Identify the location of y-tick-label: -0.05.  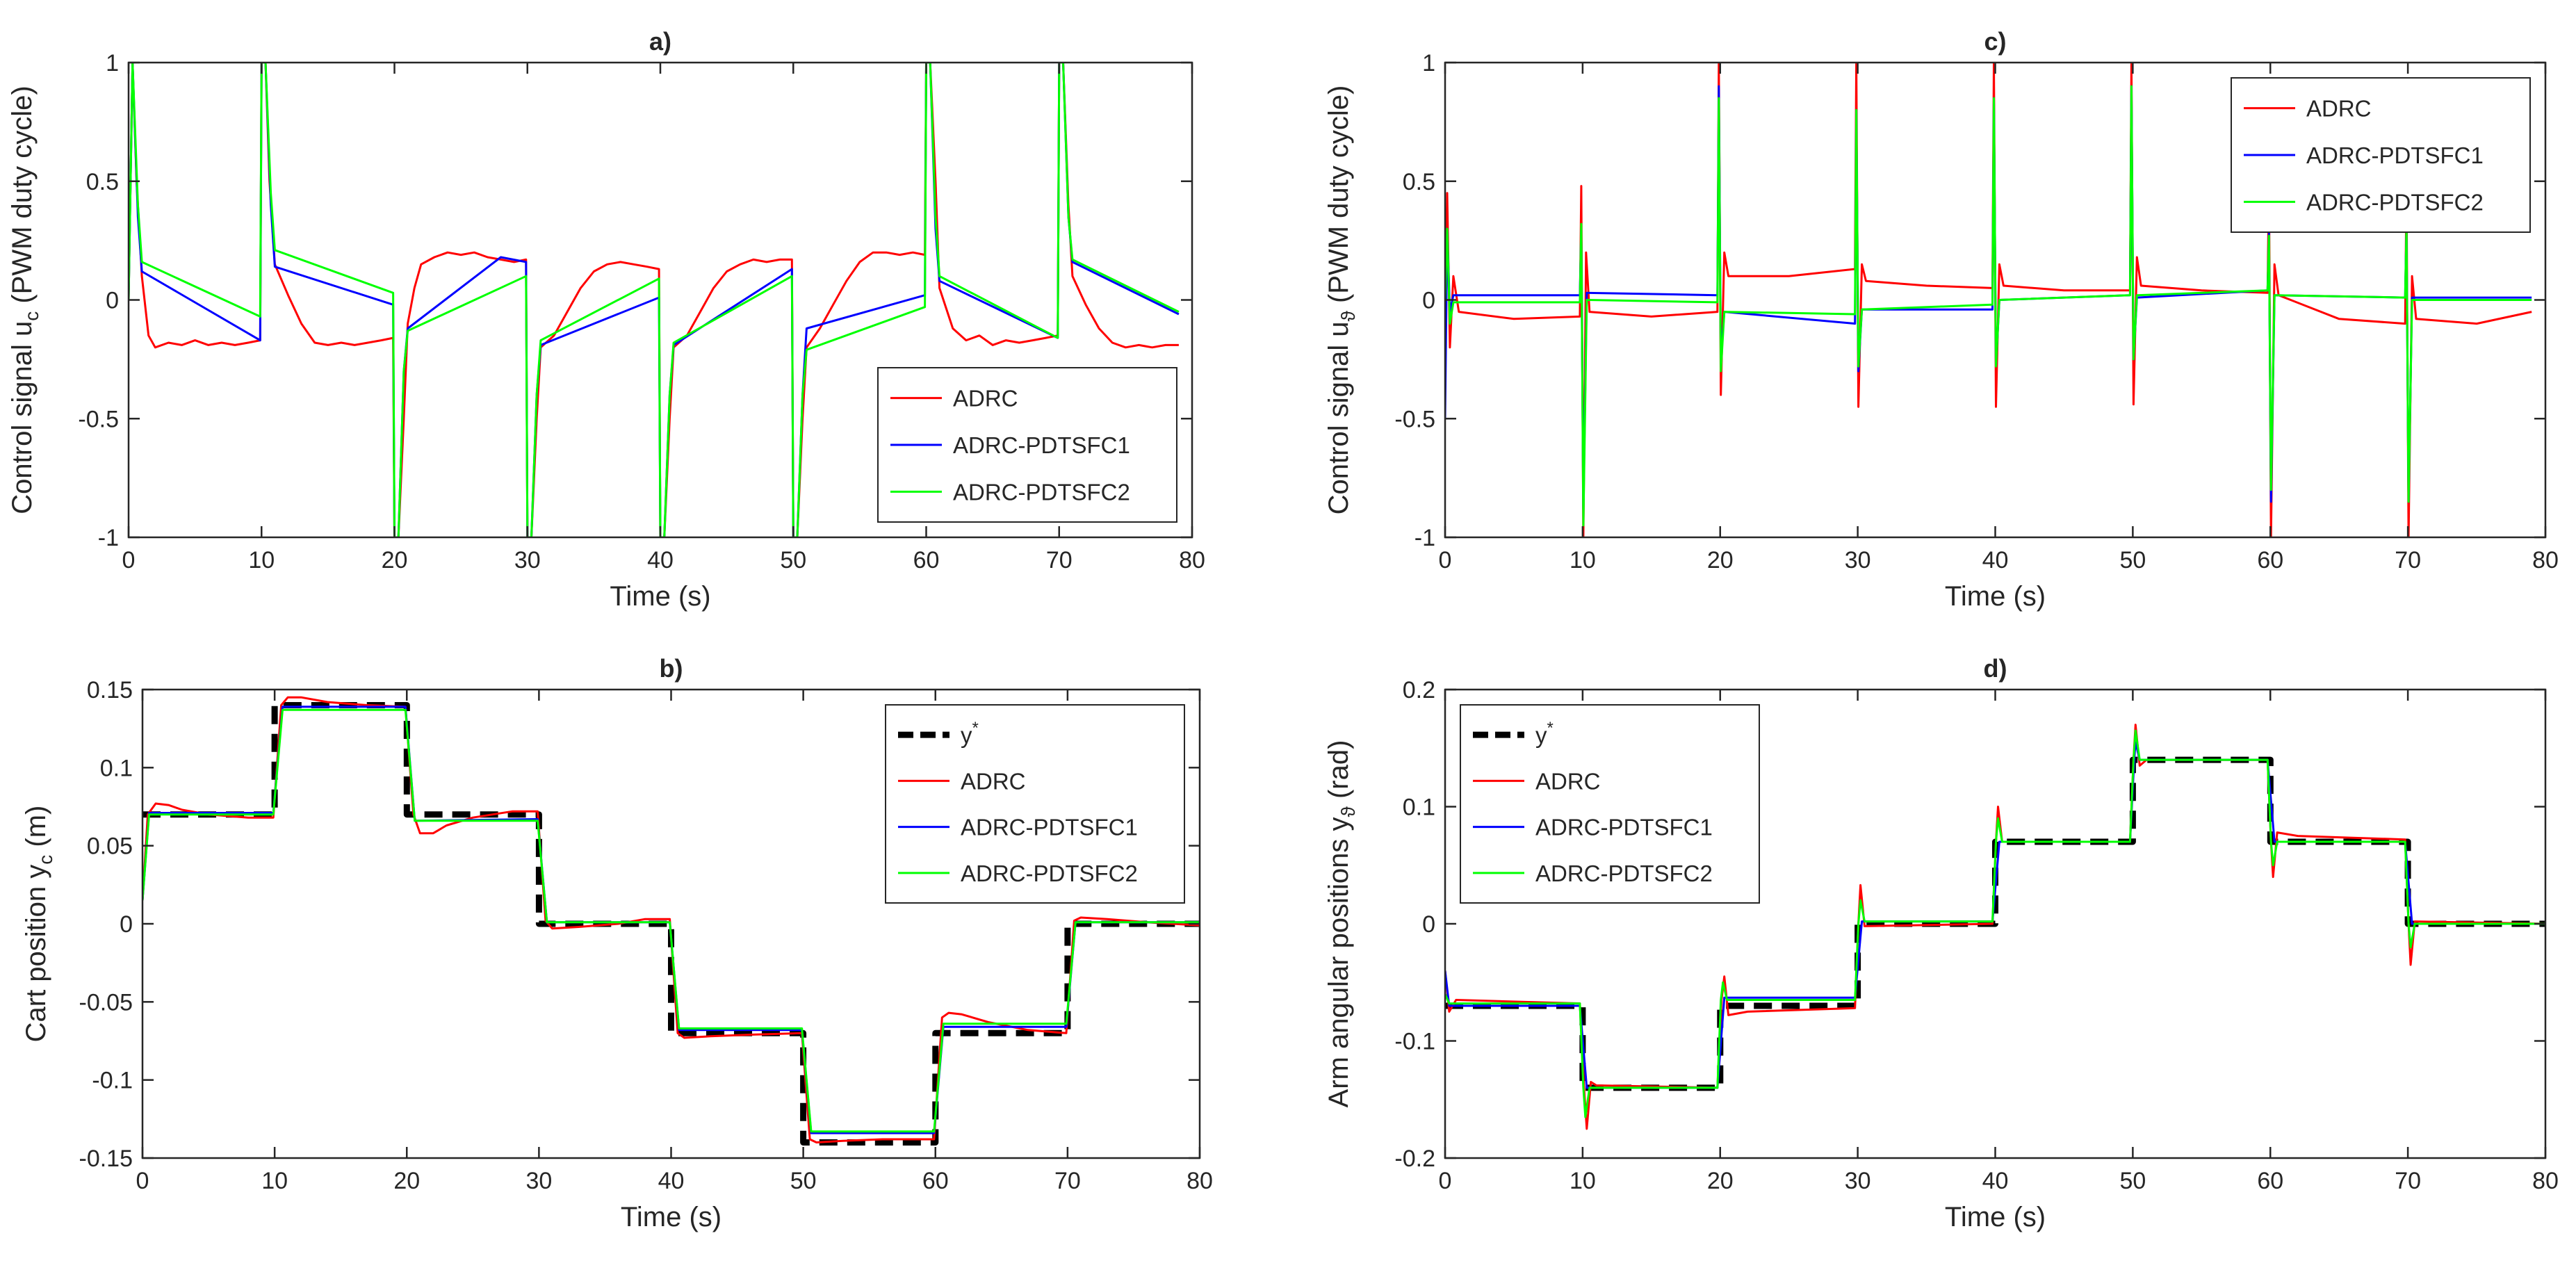
(106, 1002).